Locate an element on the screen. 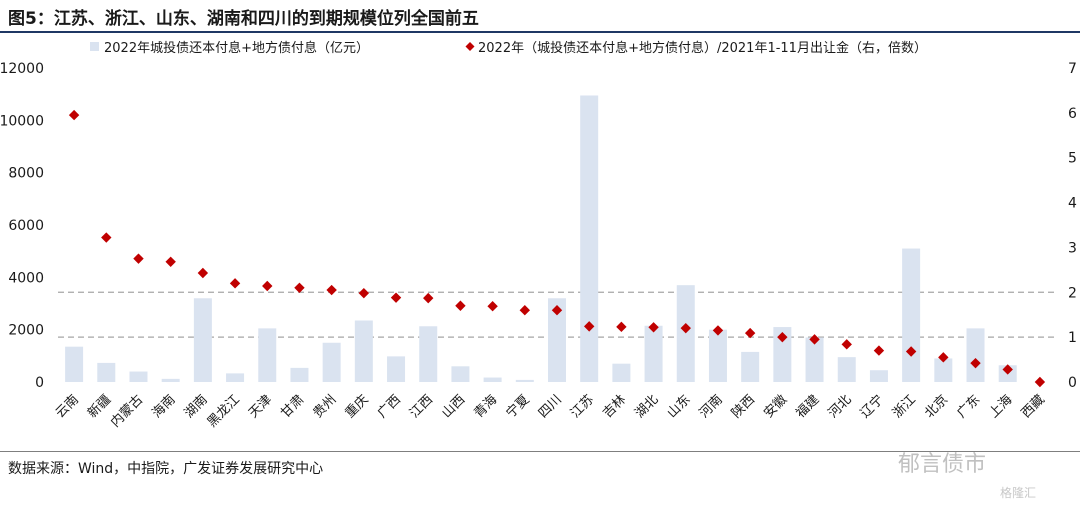 The height and width of the screenshot is (506, 1080). right-axis-tick-label: 2 is located at coordinates (1072, 293).